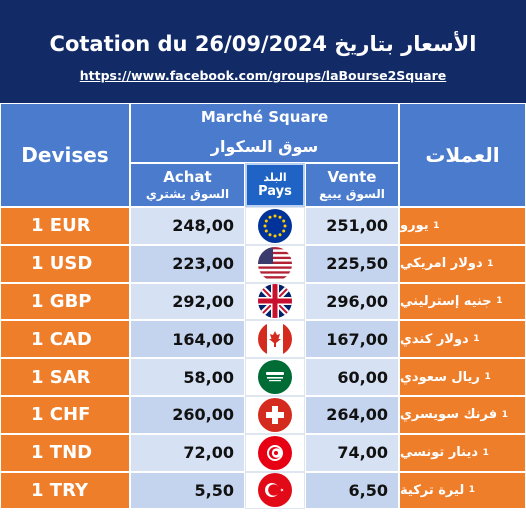 The image size is (526, 512). I want to click on currencies-ar-header: العملات, so click(462, 155).